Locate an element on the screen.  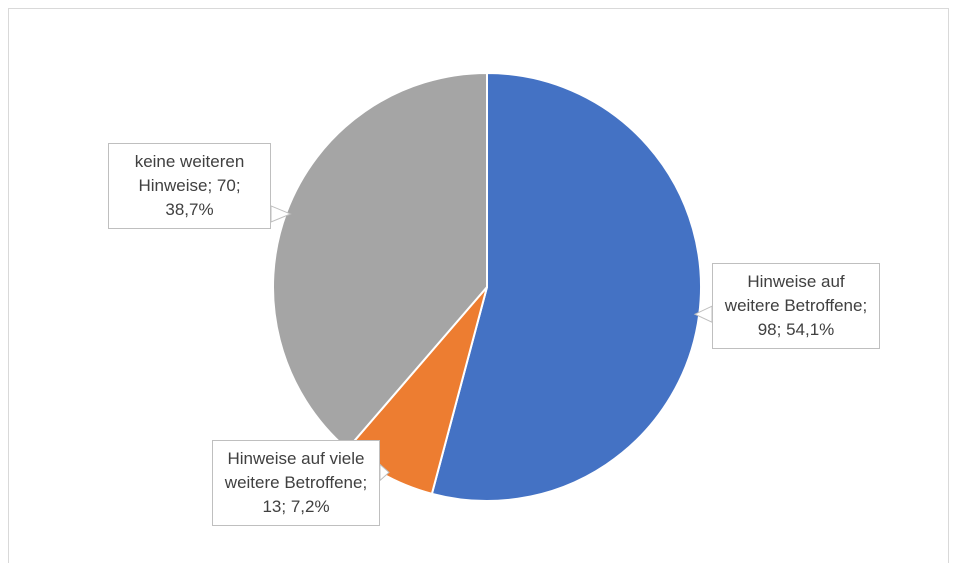
data-label-part: 13 is located at coordinates (272, 506).